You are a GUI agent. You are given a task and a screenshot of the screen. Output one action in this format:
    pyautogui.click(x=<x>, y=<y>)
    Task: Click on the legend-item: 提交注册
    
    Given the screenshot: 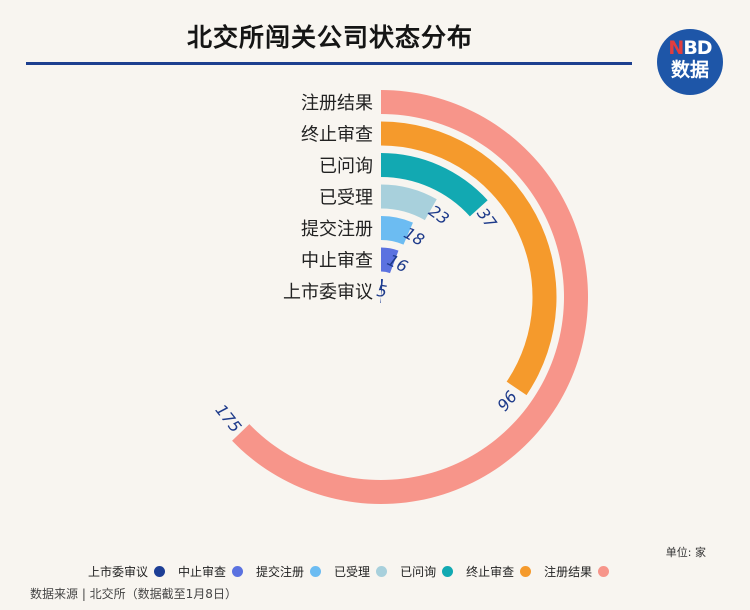 What is the action you would take?
    pyautogui.click(x=289, y=571)
    